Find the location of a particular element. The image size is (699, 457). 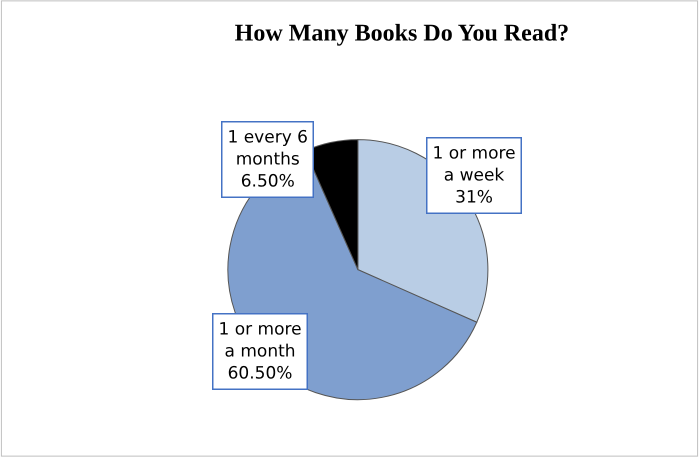

data-label: 6.50% is located at coordinates (267, 182).